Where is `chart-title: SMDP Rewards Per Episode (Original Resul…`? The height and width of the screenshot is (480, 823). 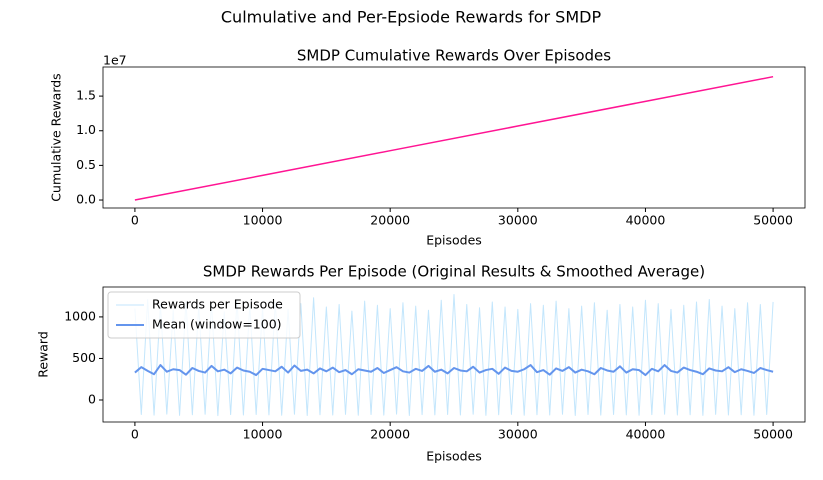 chart-title: SMDP Rewards Per Episode (Original Resul… is located at coordinates (454, 272).